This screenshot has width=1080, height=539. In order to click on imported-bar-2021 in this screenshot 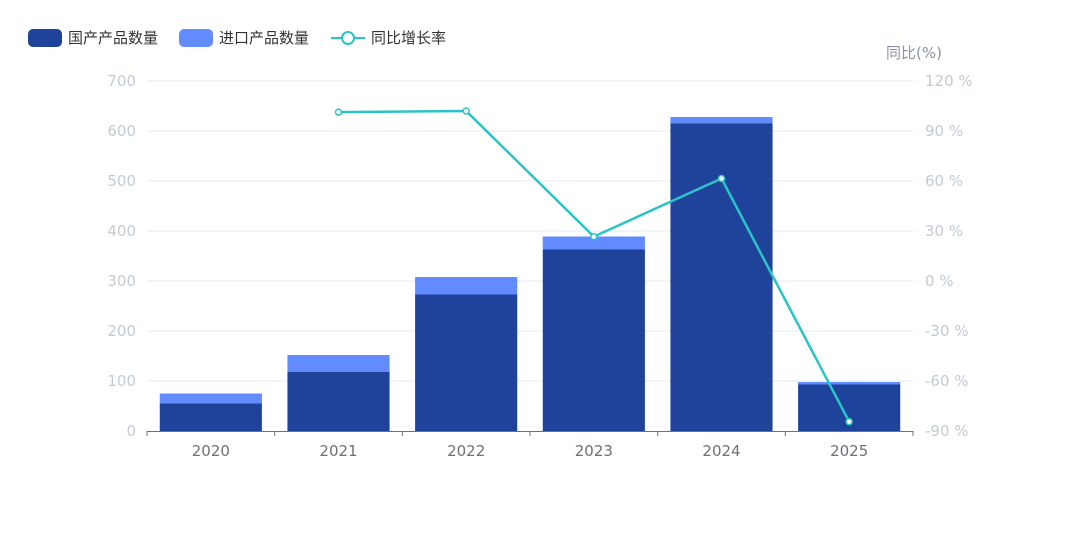, I will do `click(338, 363)`.